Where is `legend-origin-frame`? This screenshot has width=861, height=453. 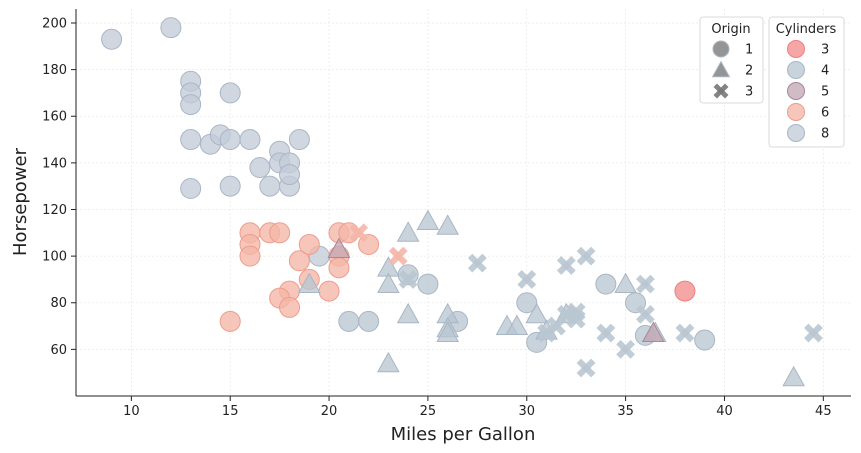
legend-origin-frame is located at coordinates (731, 60).